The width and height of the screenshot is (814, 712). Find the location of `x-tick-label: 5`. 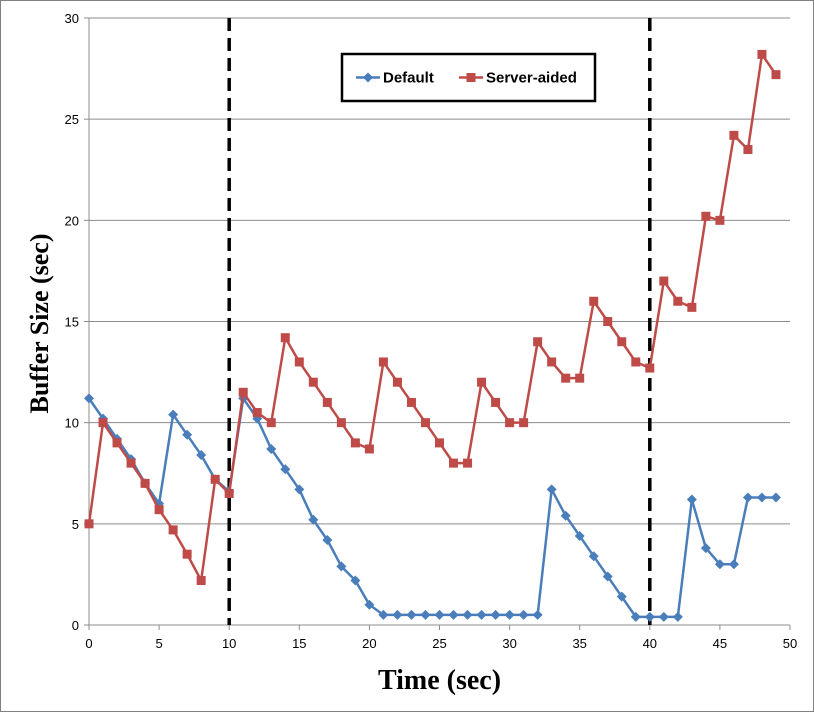

x-tick-label: 5 is located at coordinates (158, 643).